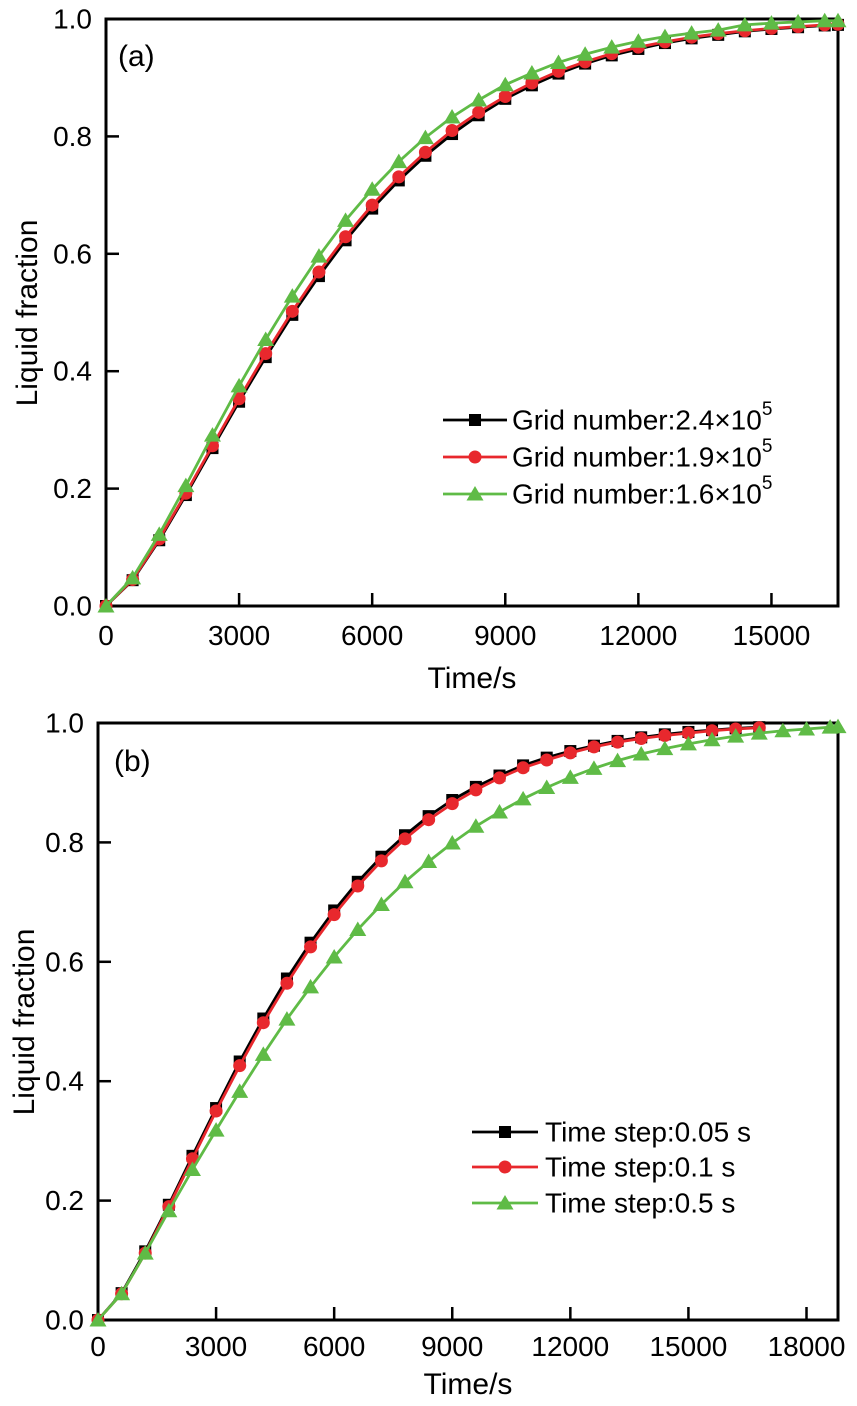  What do you see at coordinates (642, 491) in the screenshot?
I see `legend-label: Grid number:1.6×105` at bounding box center [642, 491].